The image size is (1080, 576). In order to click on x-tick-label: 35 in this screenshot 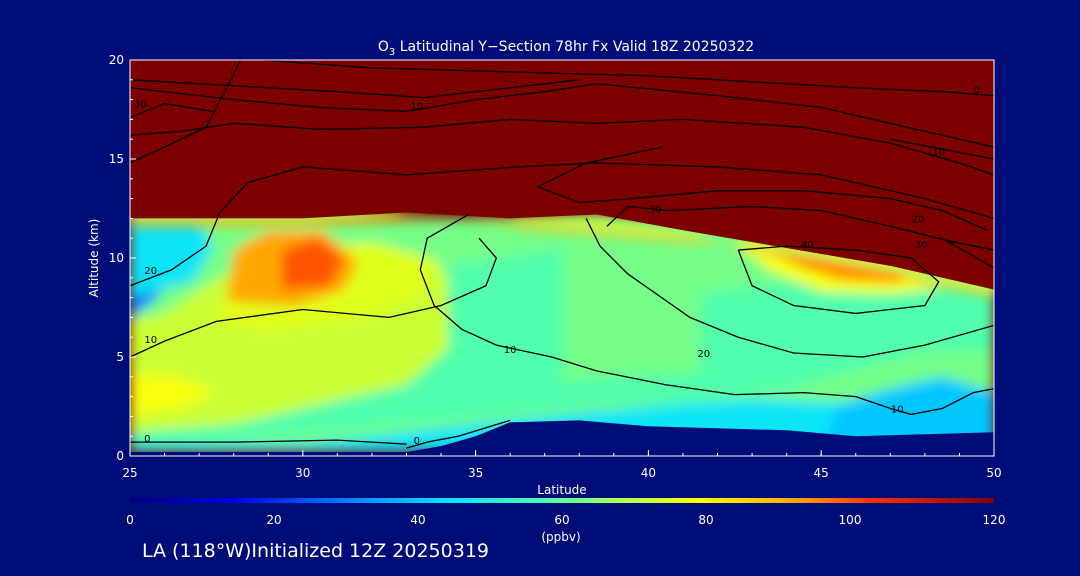, I will do `click(475, 473)`.